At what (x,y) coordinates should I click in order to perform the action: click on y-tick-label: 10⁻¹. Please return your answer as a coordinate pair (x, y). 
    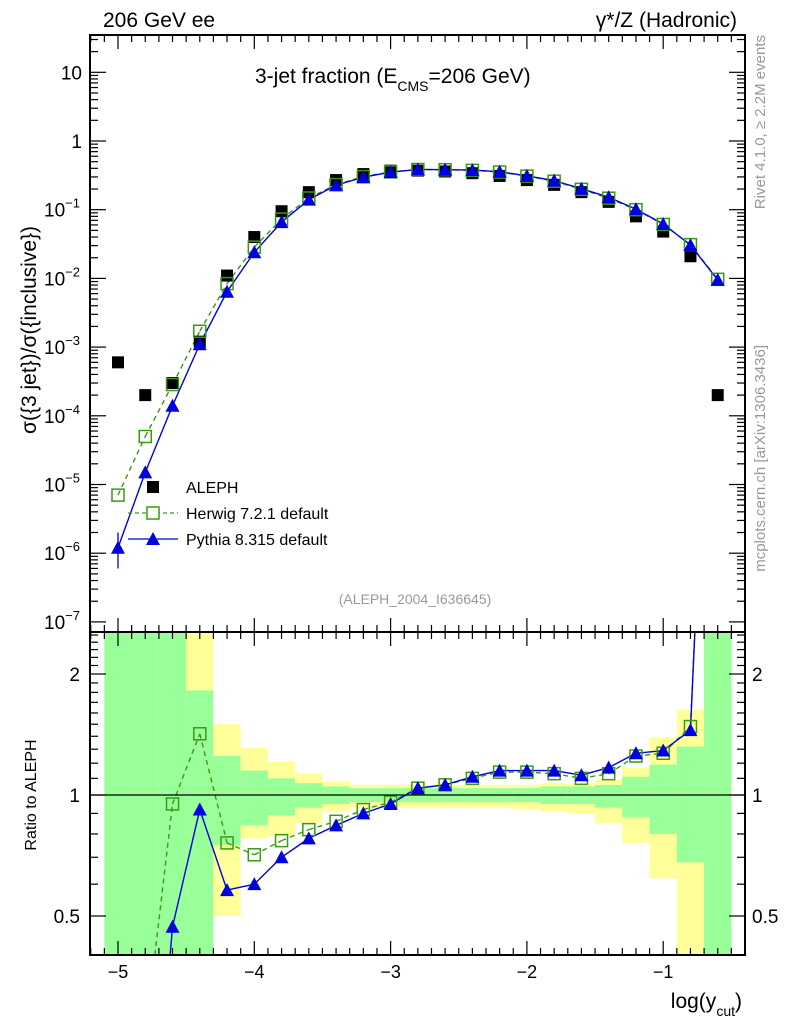
    Looking at the image, I should click on (62, 209).